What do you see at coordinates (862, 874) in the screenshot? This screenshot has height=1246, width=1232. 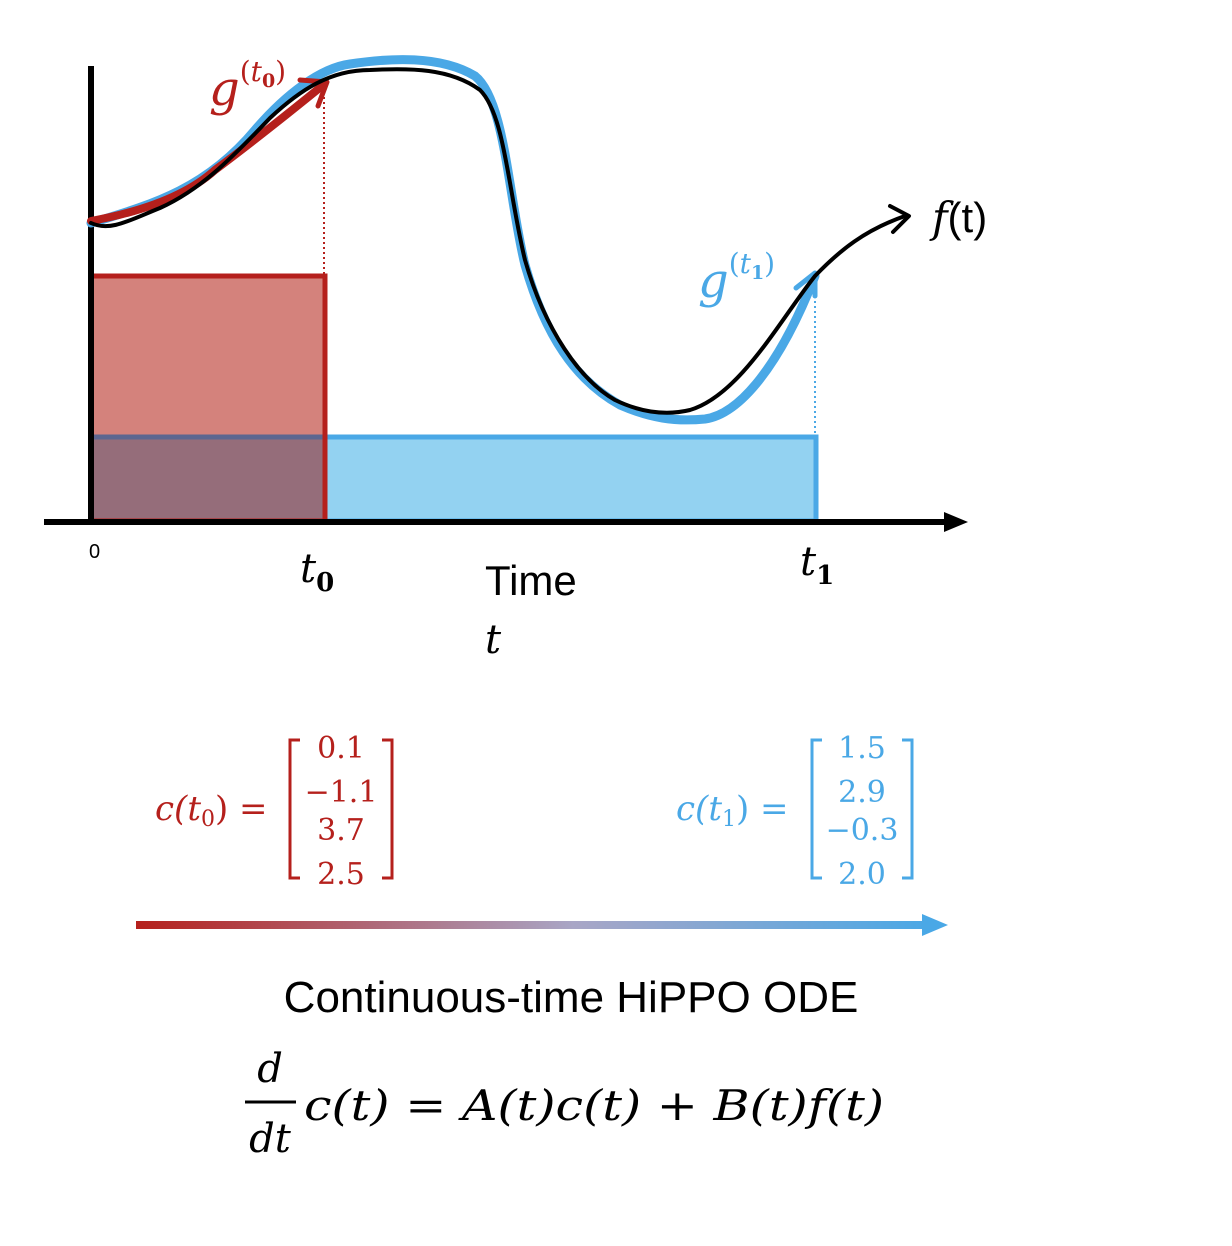 I see `c-t1-value-3: 2.0` at bounding box center [862, 874].